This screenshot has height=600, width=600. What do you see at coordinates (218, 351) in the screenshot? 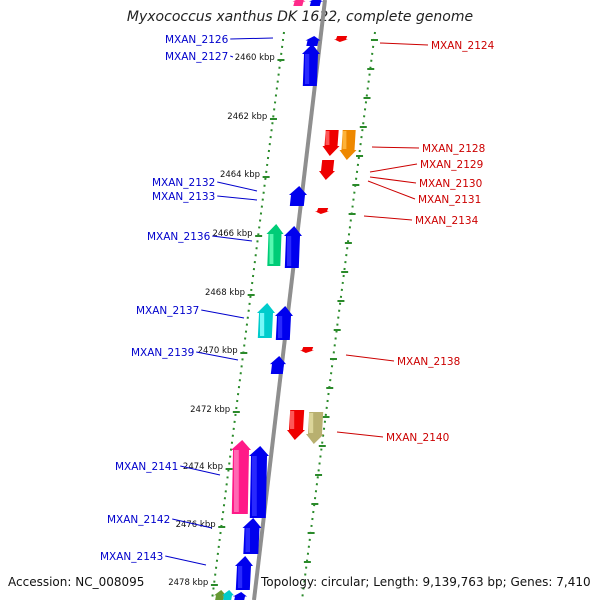
I see `kbp-tick-label: 2470 kbp` at bounding box center [218, 351].